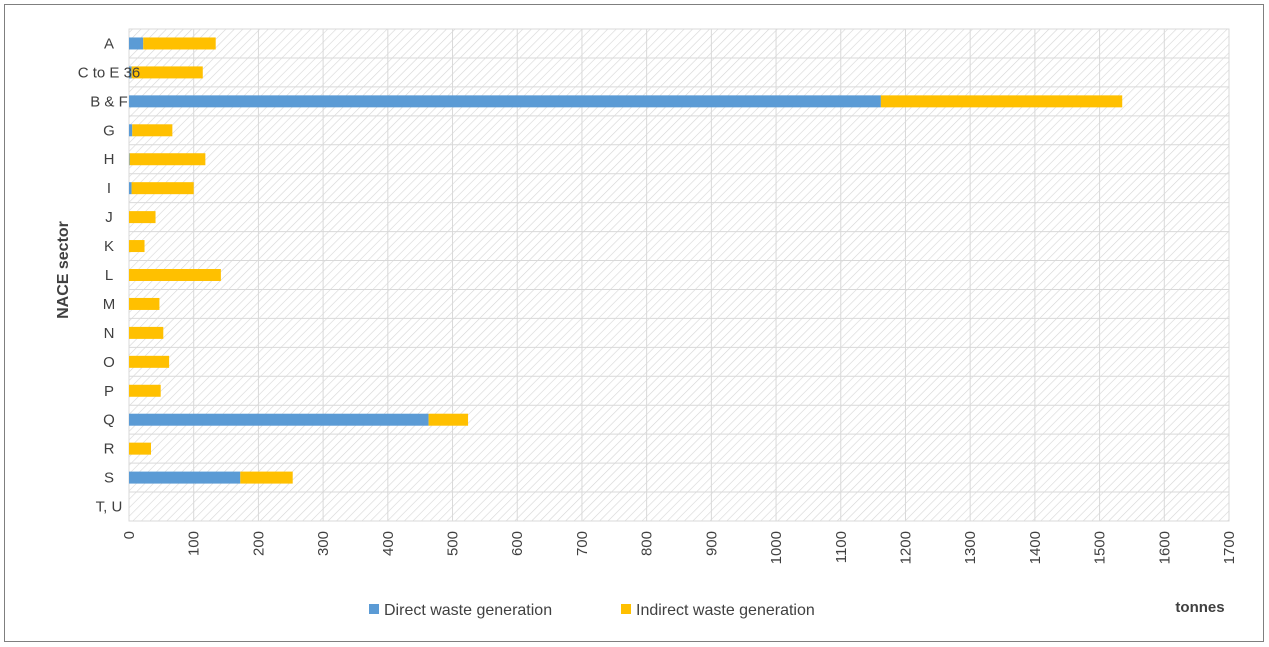 The height and width of the screenshot is (647, 1269). Describe the element at coordinates (711, 543) in the screenshot. I see `x-tick-label: 900` at that location.